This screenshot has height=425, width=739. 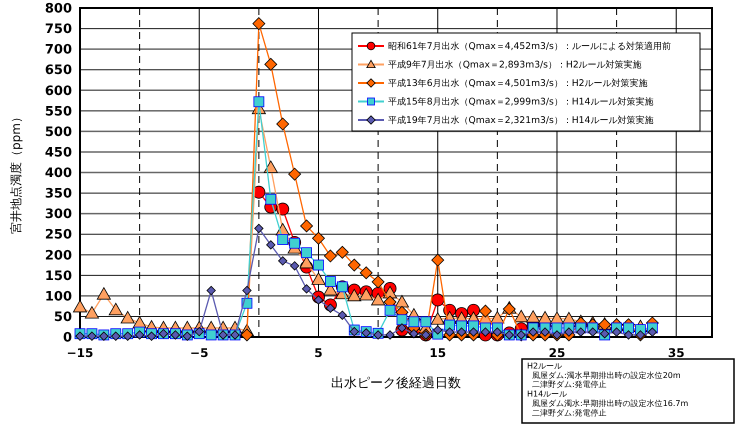 What do you see at coordinates (610, 403) in the screenshot?
I see `text: 風屋ダム濁水:早期排出時の設定水位16.7m` at bounding box center [610, 403].